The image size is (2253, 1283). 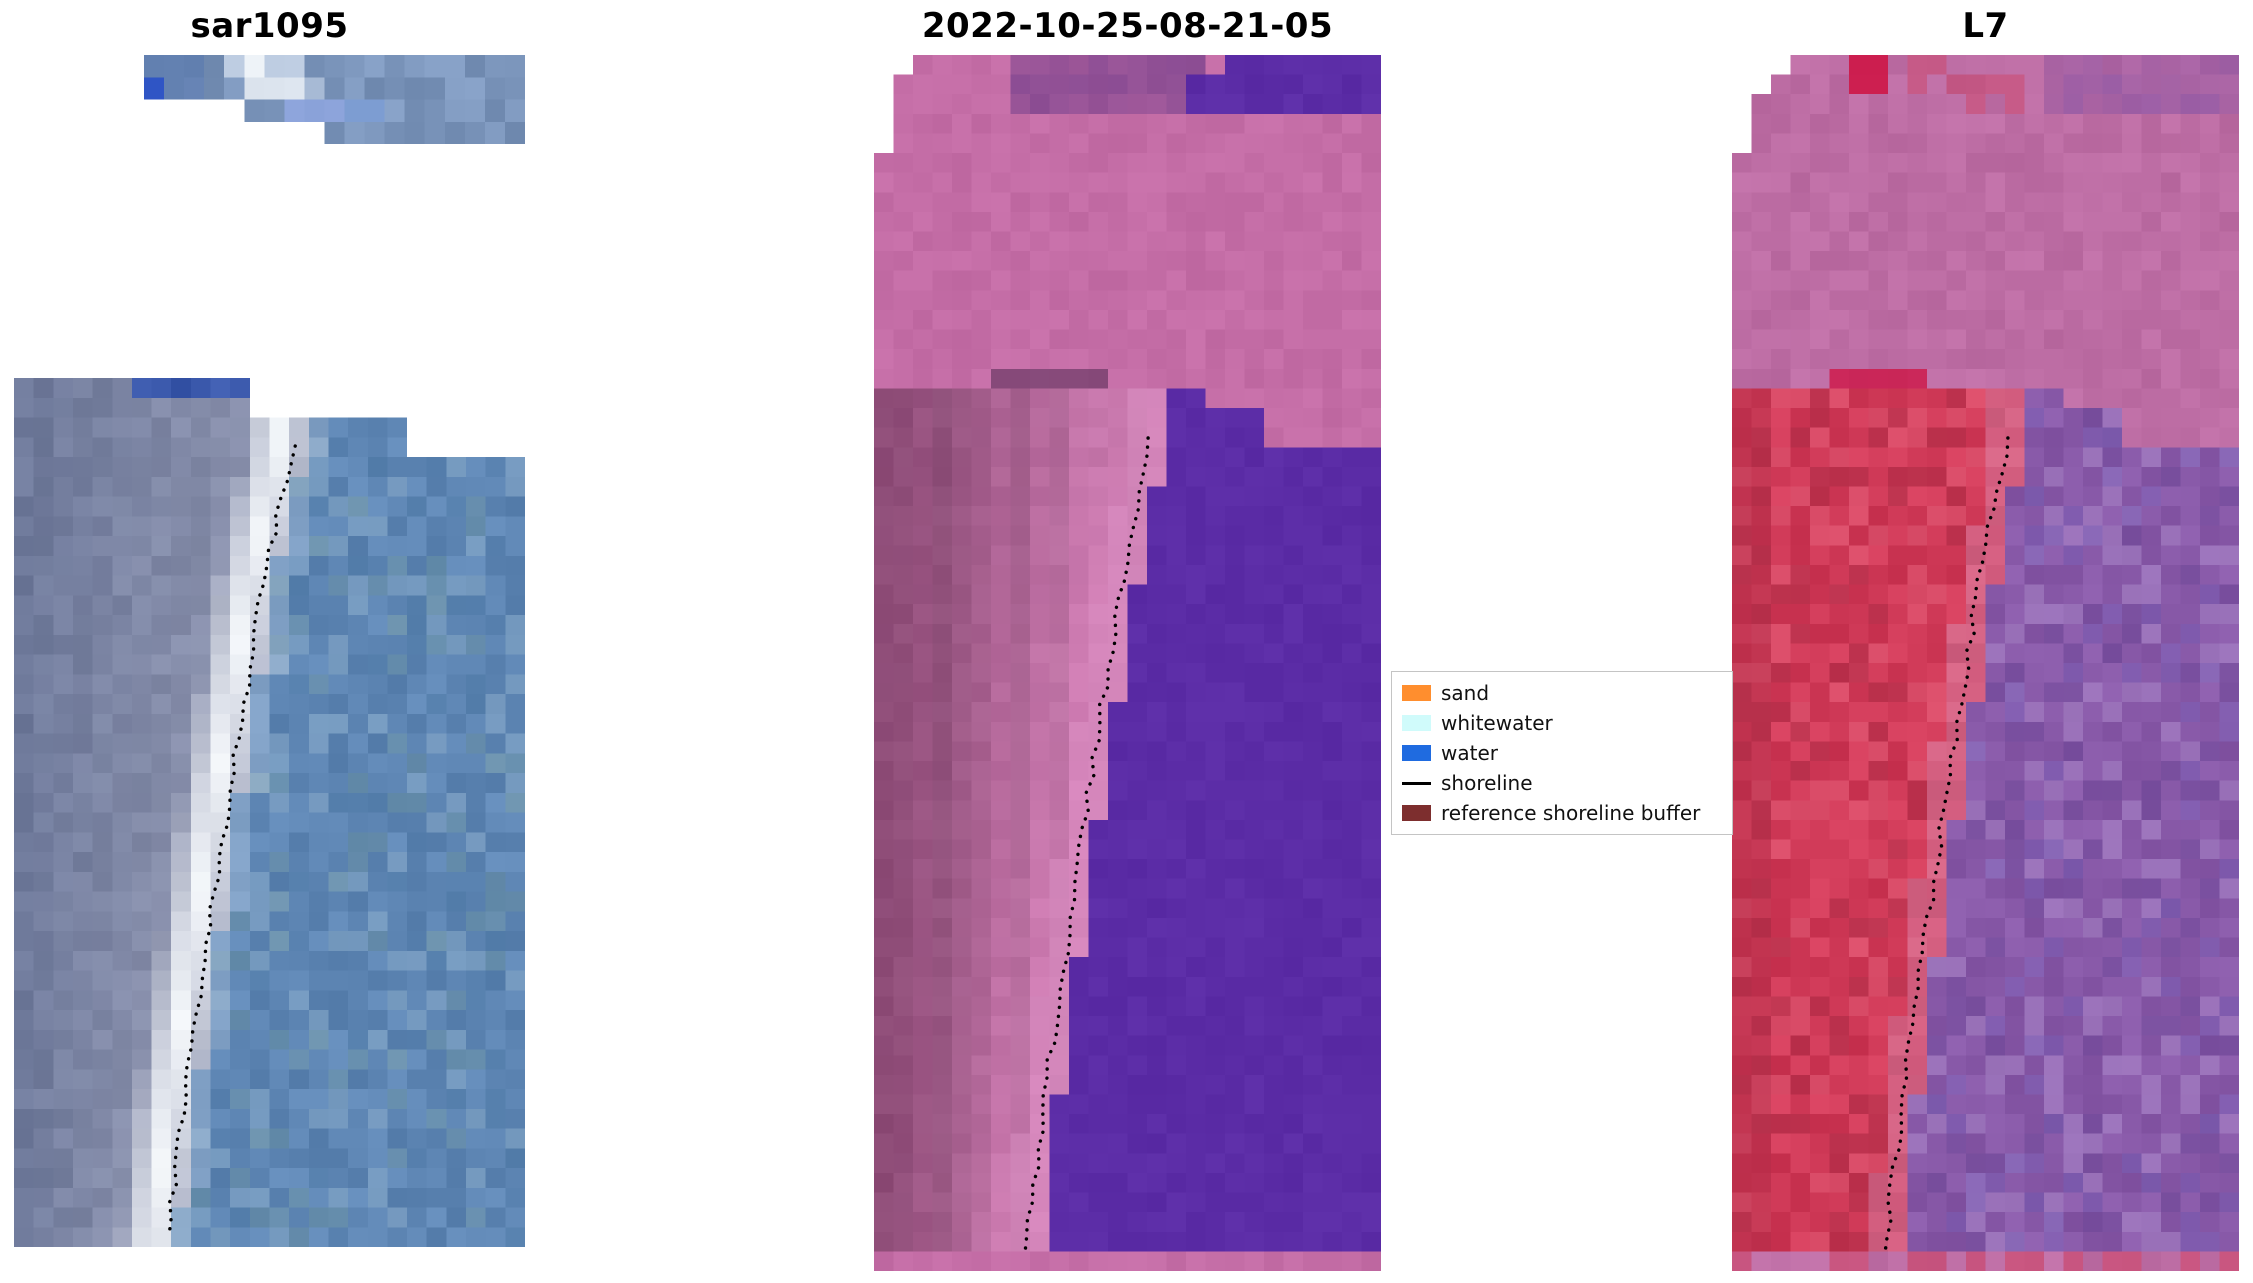 I want to click on legend-swatch-sand, so click(x=1416, y=693).